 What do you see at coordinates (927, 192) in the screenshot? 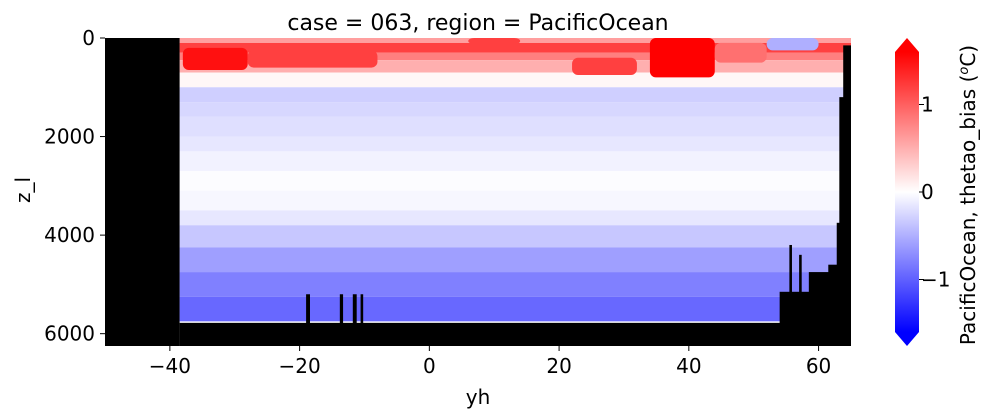
I see `colorbar-tick-label: 0` at bounding box center [927, 192].